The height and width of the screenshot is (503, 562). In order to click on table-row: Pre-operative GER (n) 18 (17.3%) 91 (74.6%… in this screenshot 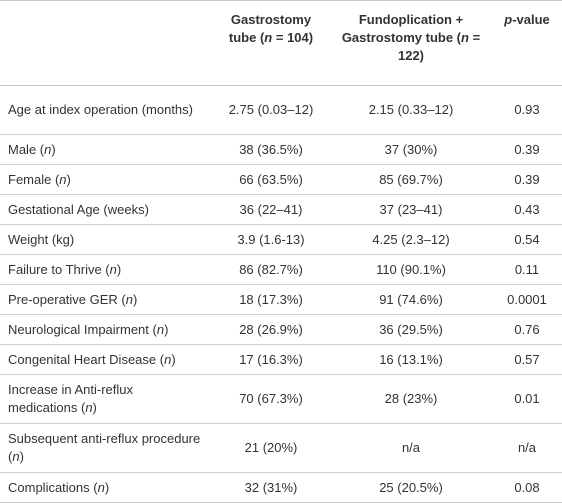, I will do `click(281, 299)`.